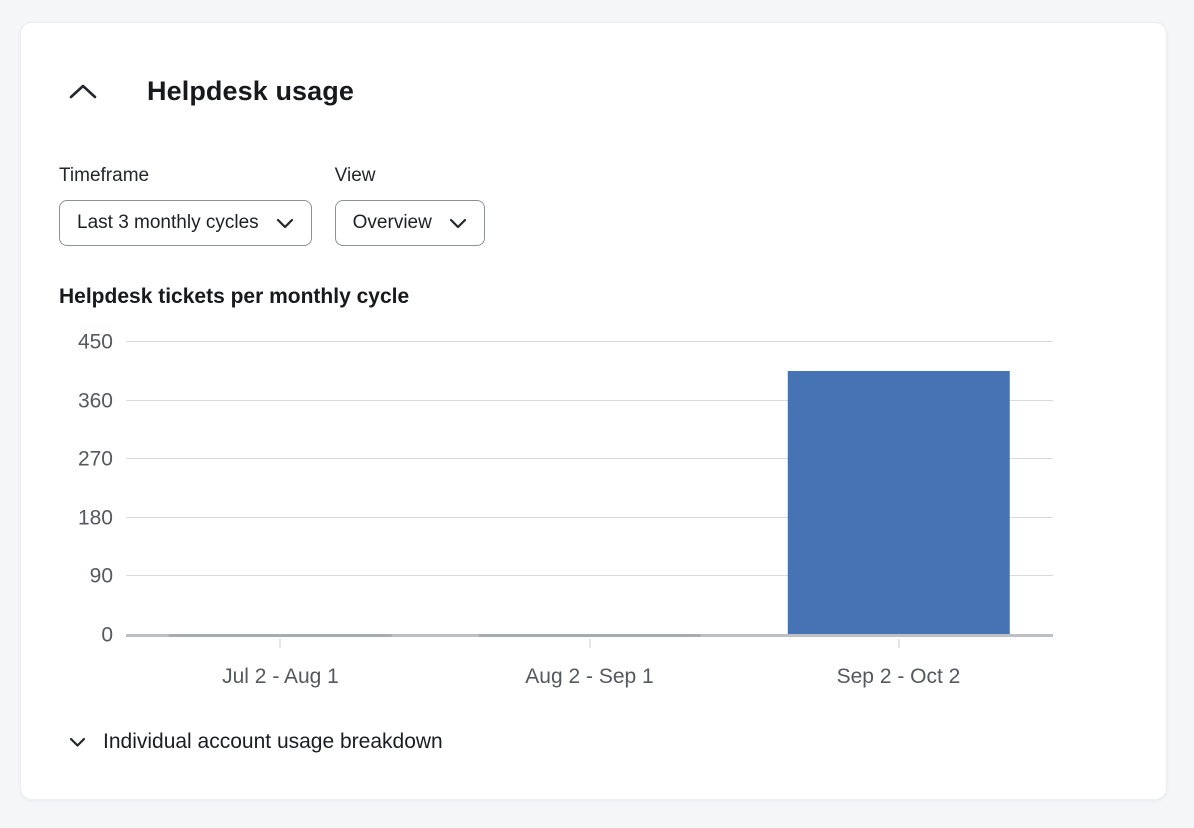 This screenshot has height=828, width=1194. I want to click on view-select: Overview, so click(409, 223).